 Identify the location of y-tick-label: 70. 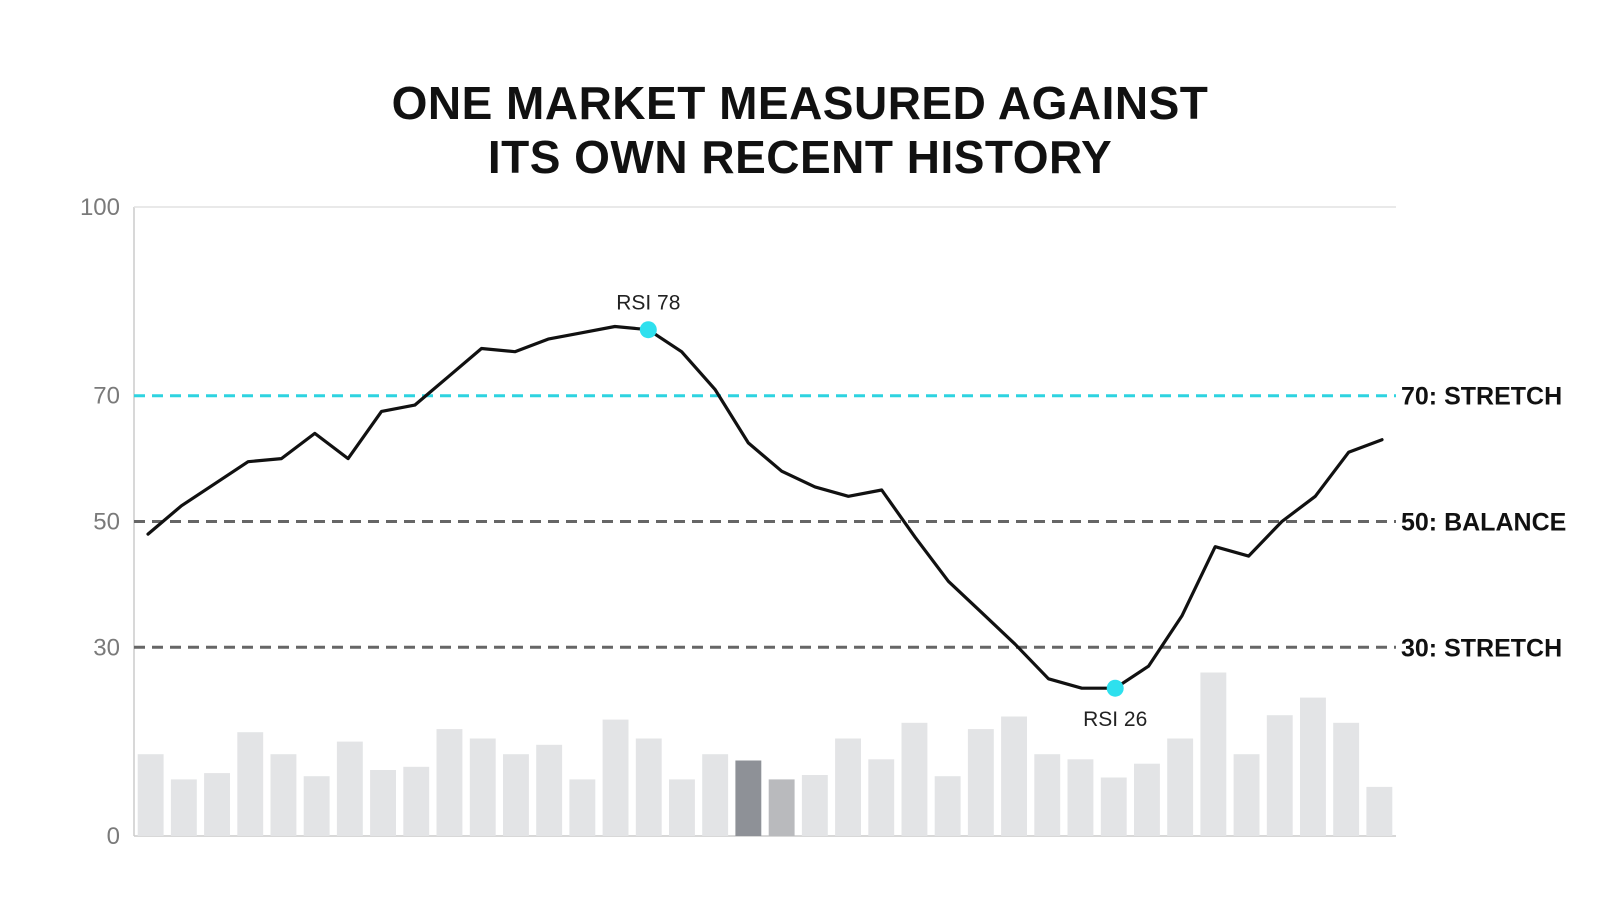
(106, 396).